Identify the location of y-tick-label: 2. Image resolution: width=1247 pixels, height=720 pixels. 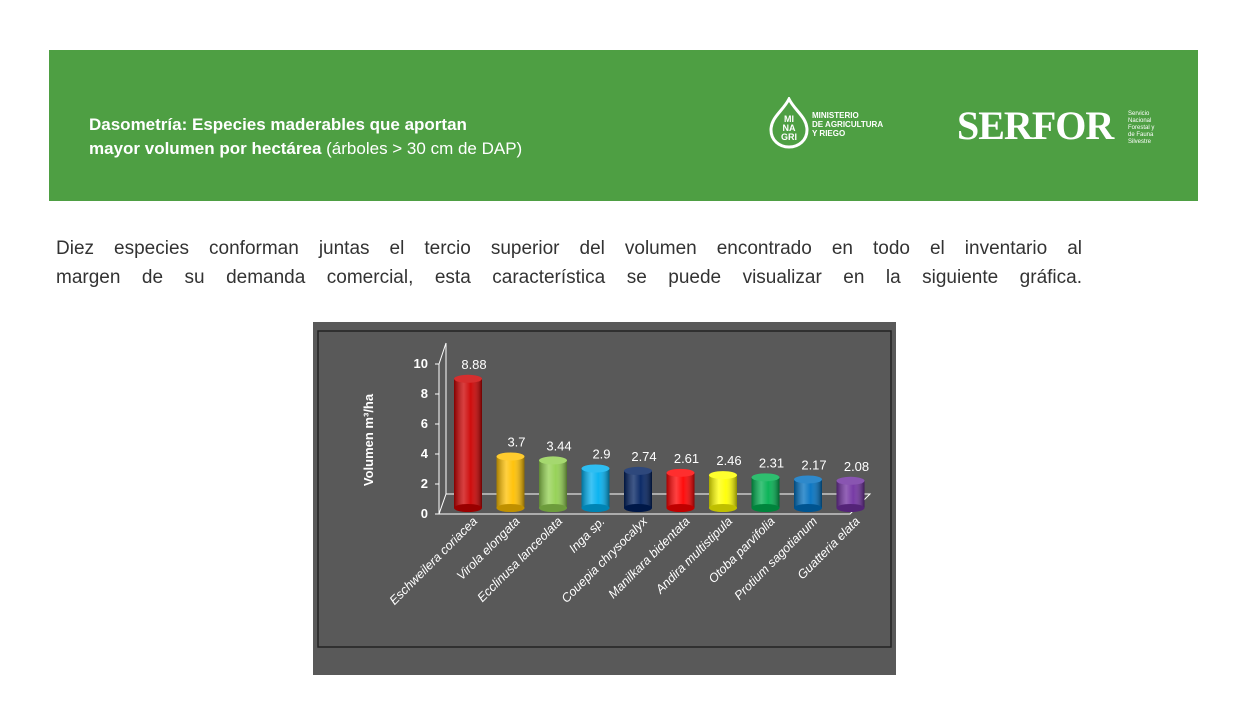
(424, 483).